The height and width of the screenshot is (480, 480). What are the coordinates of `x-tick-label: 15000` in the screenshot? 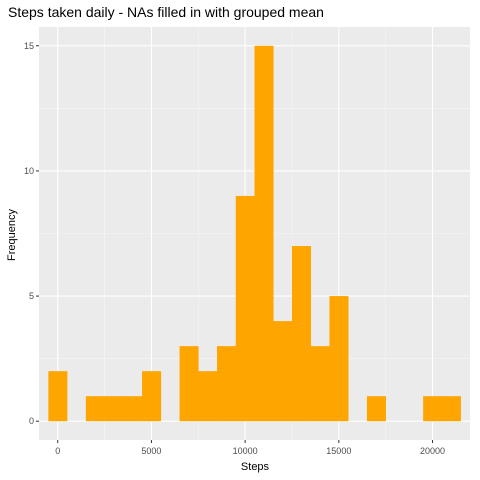 It's located at (338, 451).